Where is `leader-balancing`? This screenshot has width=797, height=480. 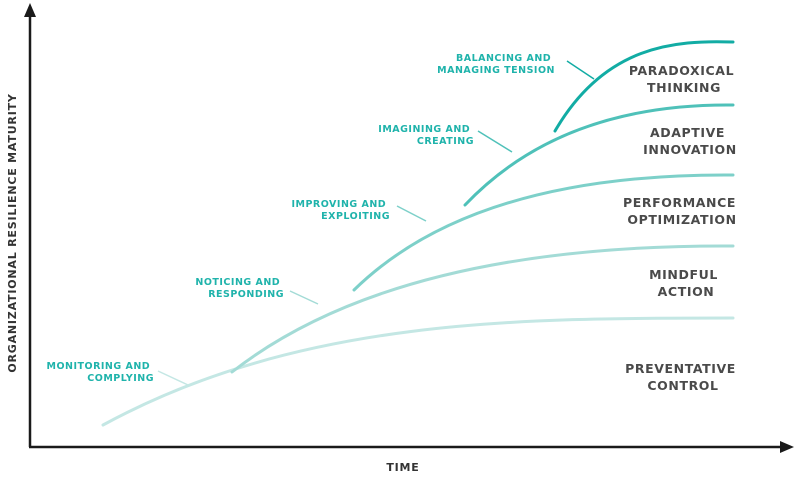
leader-balancing is located at coordinates (580, 70).